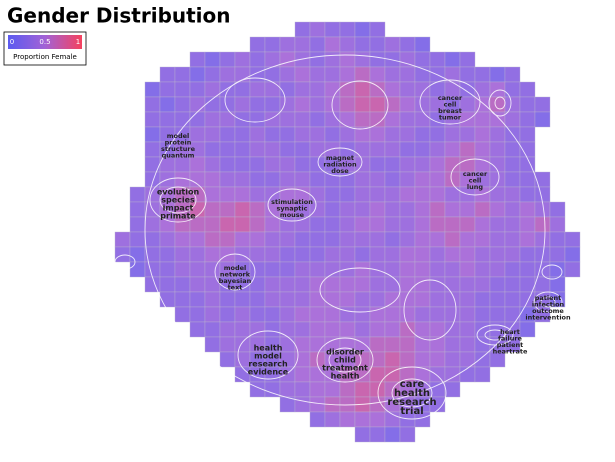 The width and height of the screenshot is (615, 462). What do you see at coordinates (268, 356) in the screenshot?
I see `topic-label: model` at bounding box center [268, 356].